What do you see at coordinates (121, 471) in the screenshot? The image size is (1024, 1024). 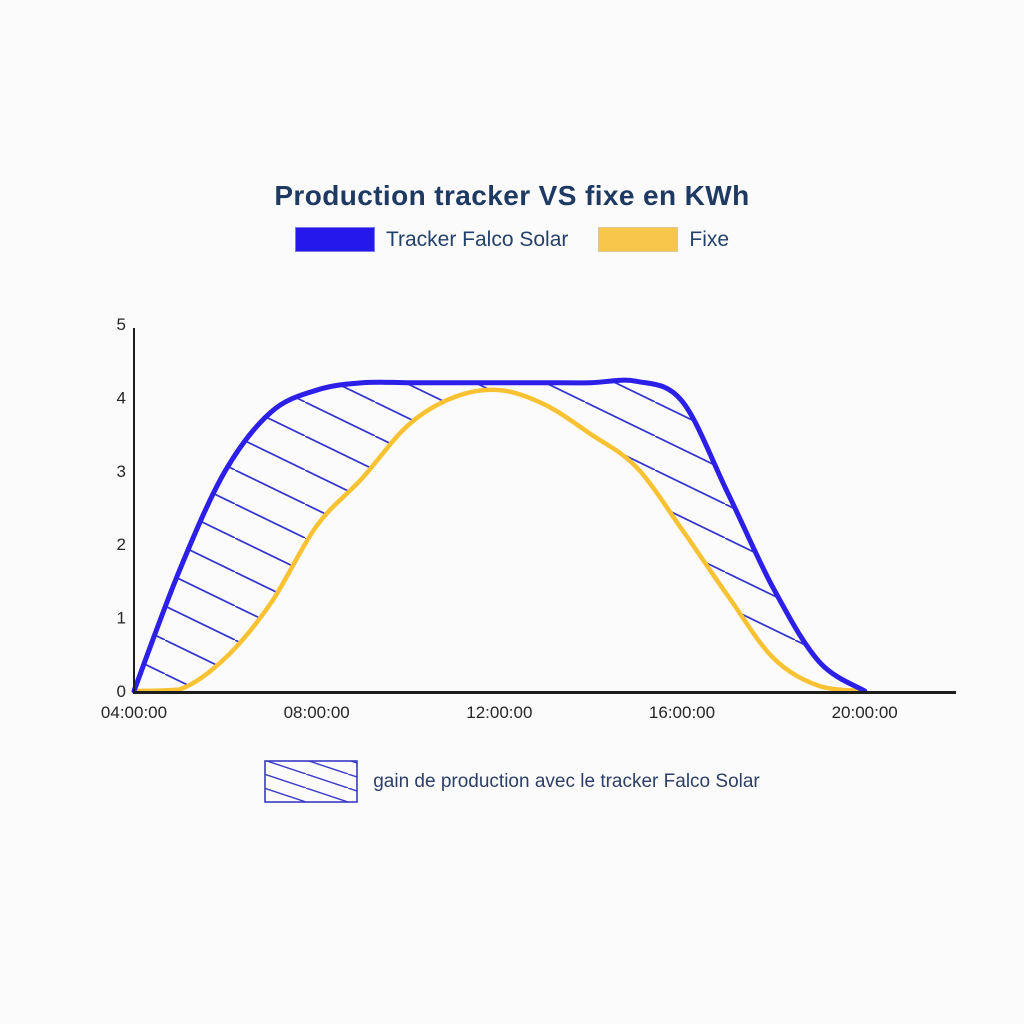 I see `y-tick-label: 3` at bounding box center [121, 471].